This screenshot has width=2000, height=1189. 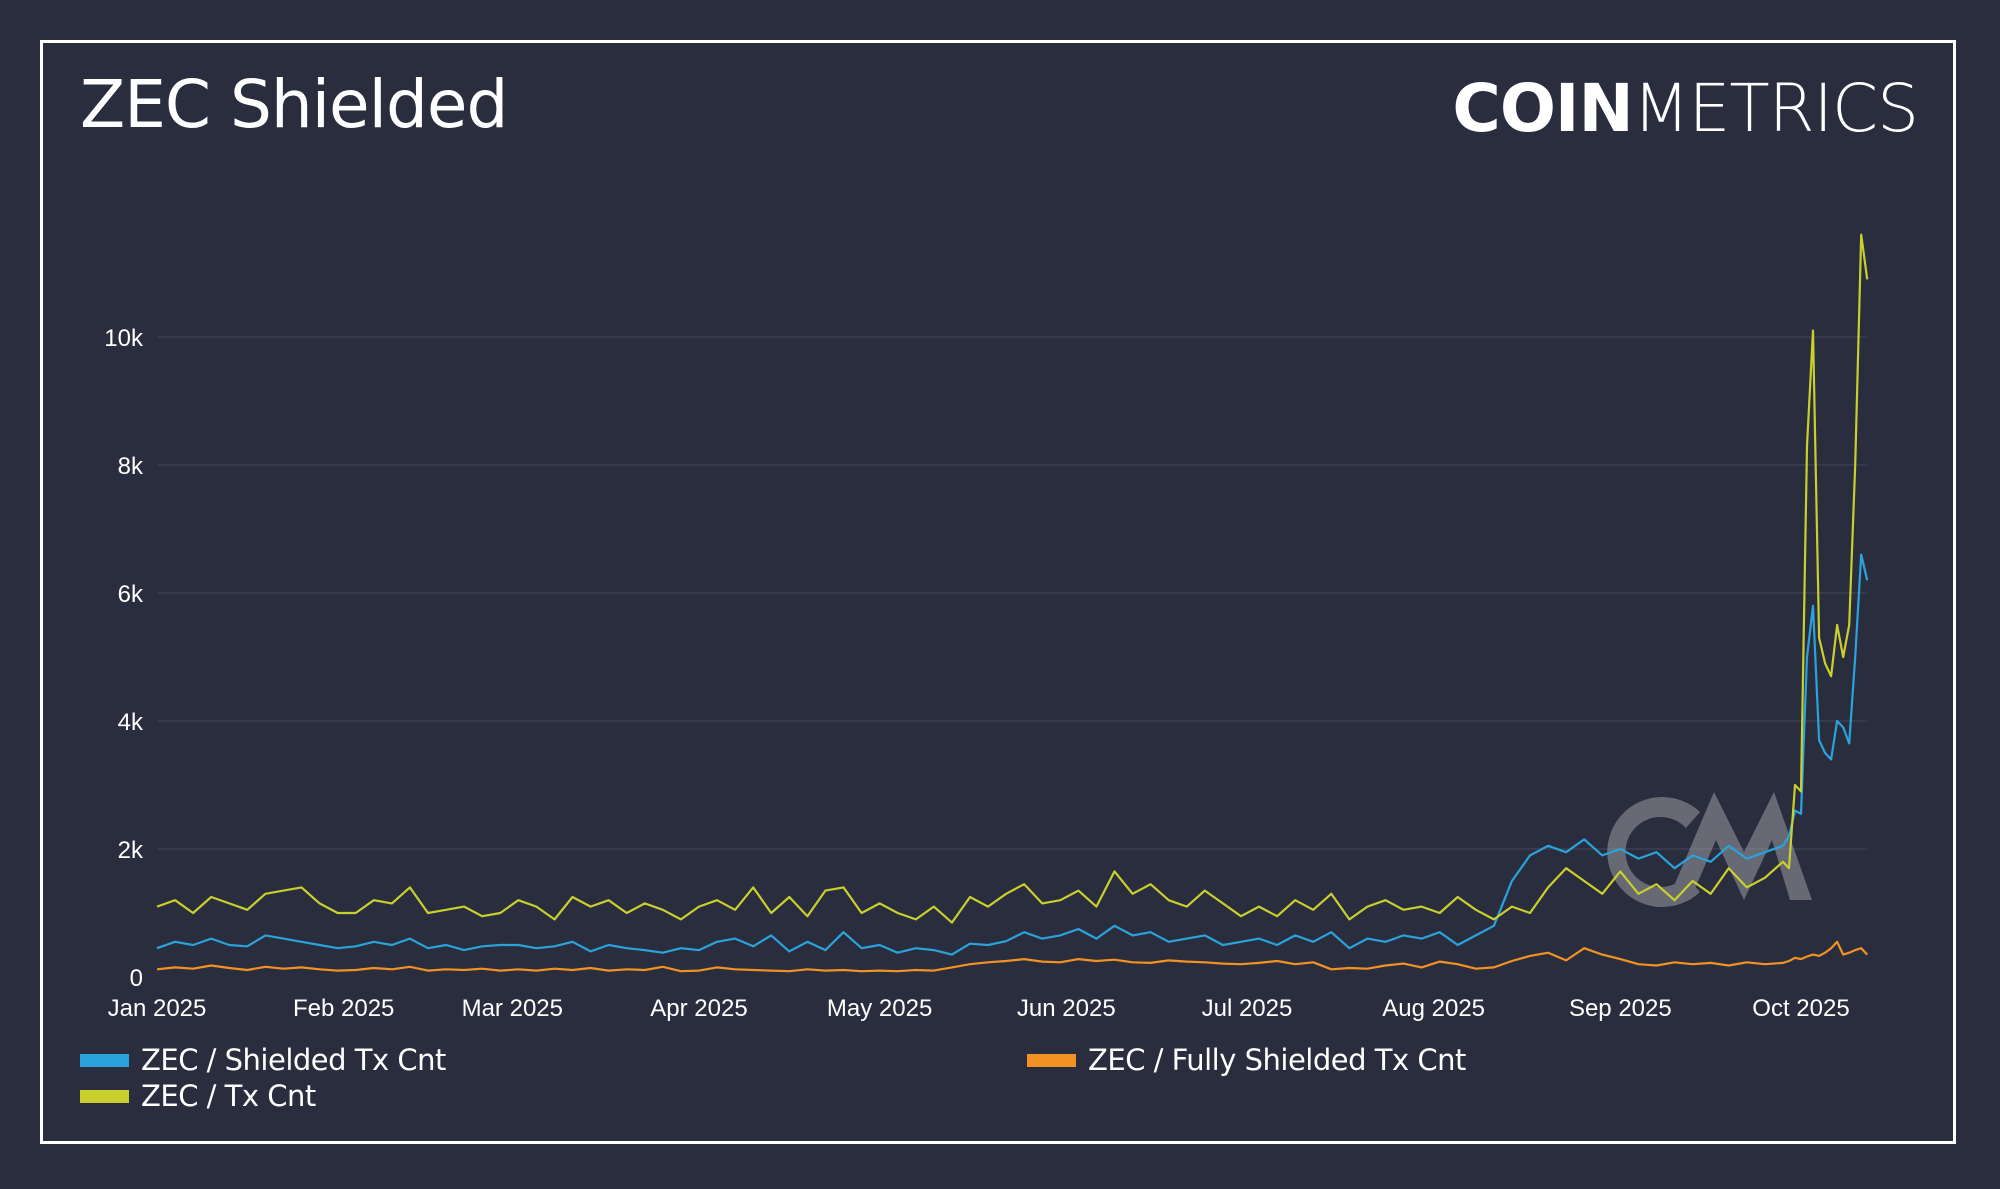 I want to click on y-tick-label: 10k, so click(x=124, y=338).